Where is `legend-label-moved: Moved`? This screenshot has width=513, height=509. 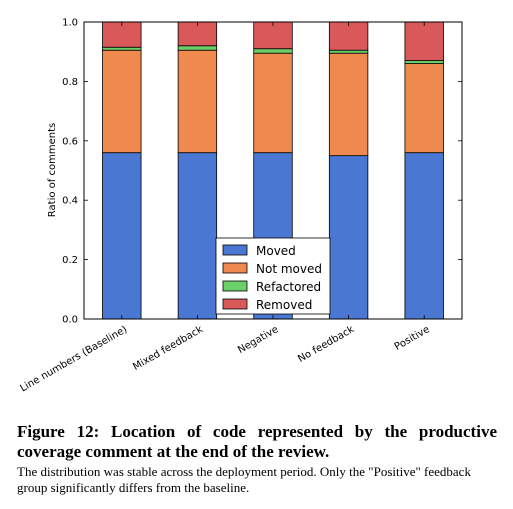 legend-label-moved: Moved is located at coordinates (276, 251).